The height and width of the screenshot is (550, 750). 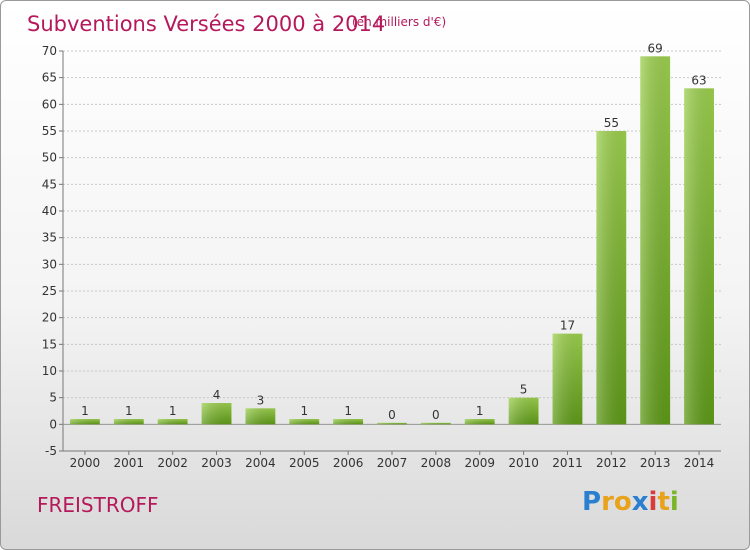 What do you see at coordinates (49, 104) in the screenshot?
I see `y-tick-label: 60` at bounding box center [49, 104].